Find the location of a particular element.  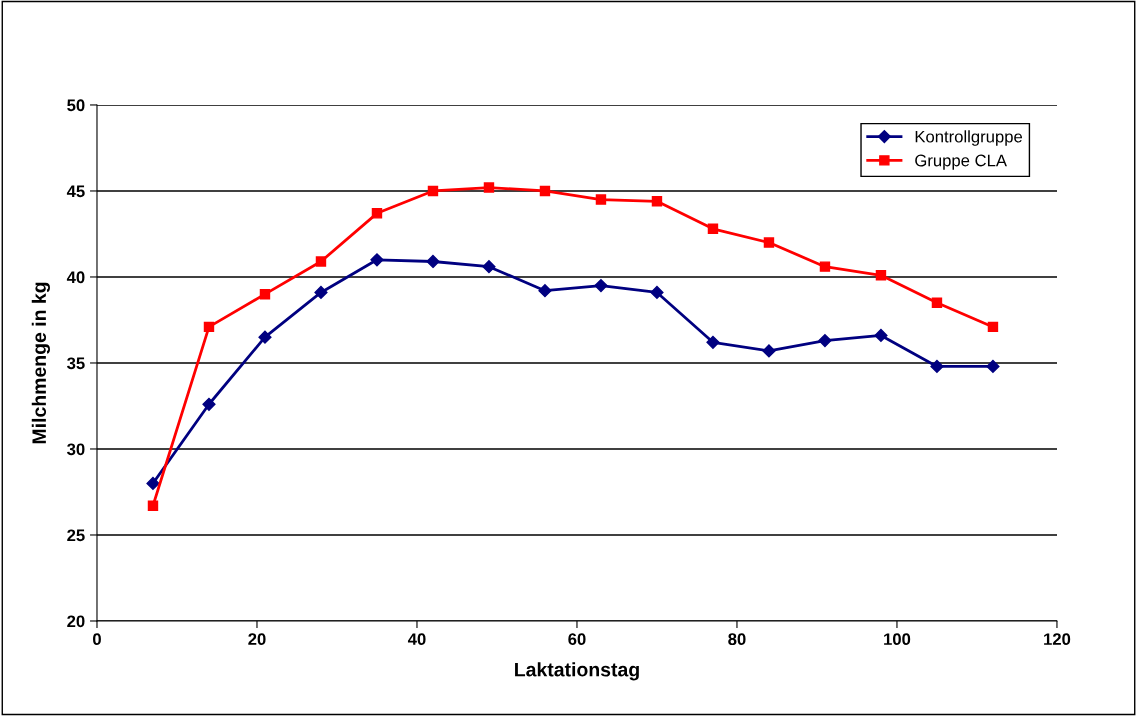

y-tick-label: 25 is located at coordinates (76, 535).